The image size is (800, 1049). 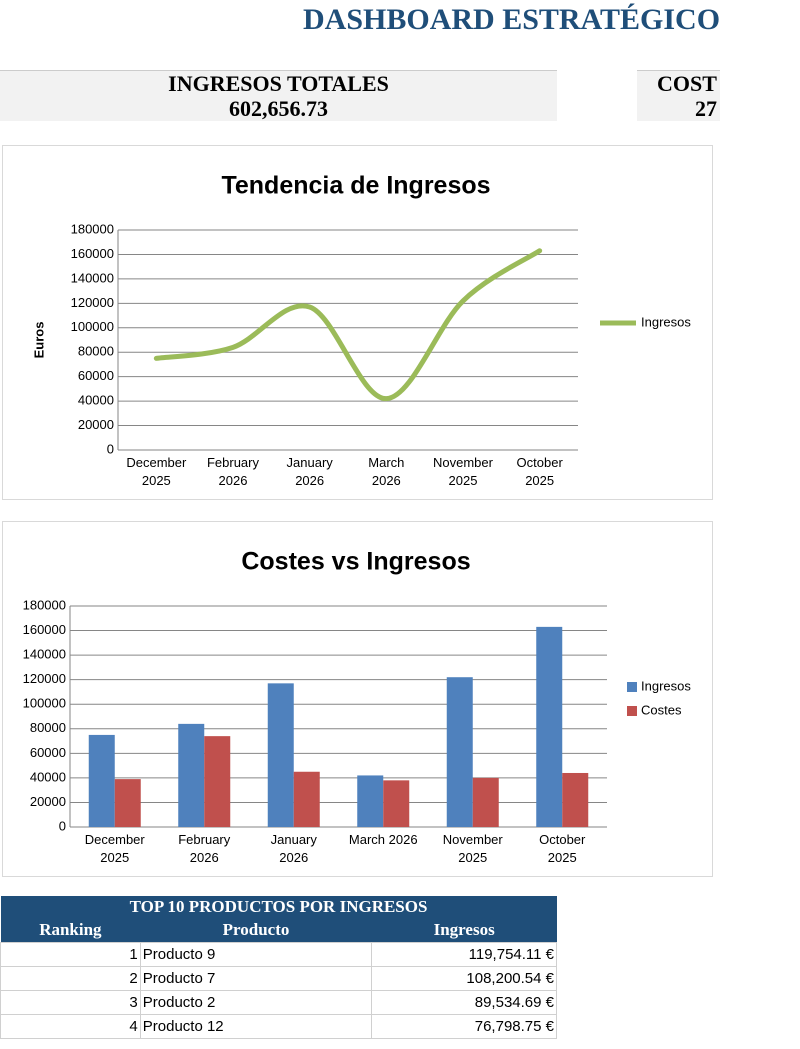 I want to click on table-row: 4 Producto 12 76,798.75 €, so click(x=278, y=1026).